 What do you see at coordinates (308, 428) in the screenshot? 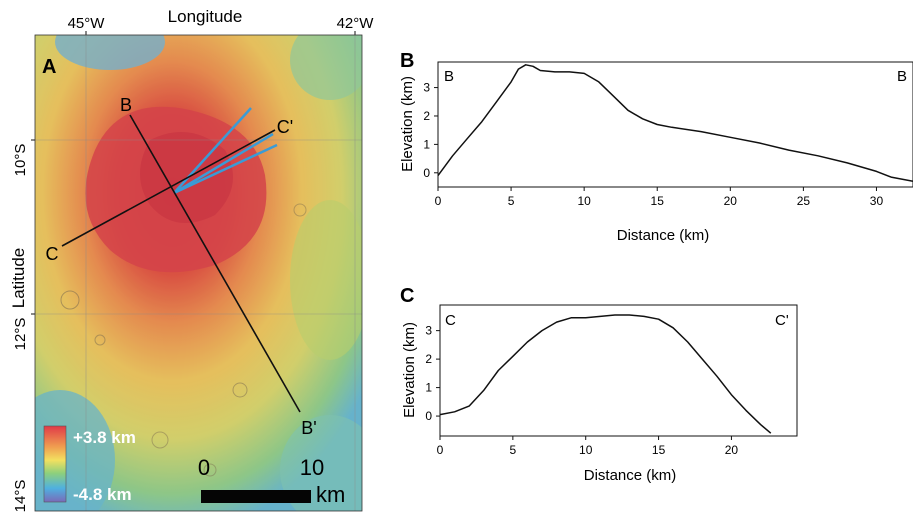
I see `profile-label-b-end: B'` at bounding box center [308, 428].